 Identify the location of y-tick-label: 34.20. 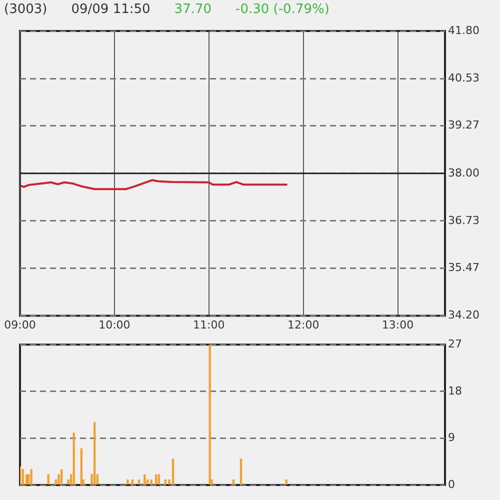
(464, 315).